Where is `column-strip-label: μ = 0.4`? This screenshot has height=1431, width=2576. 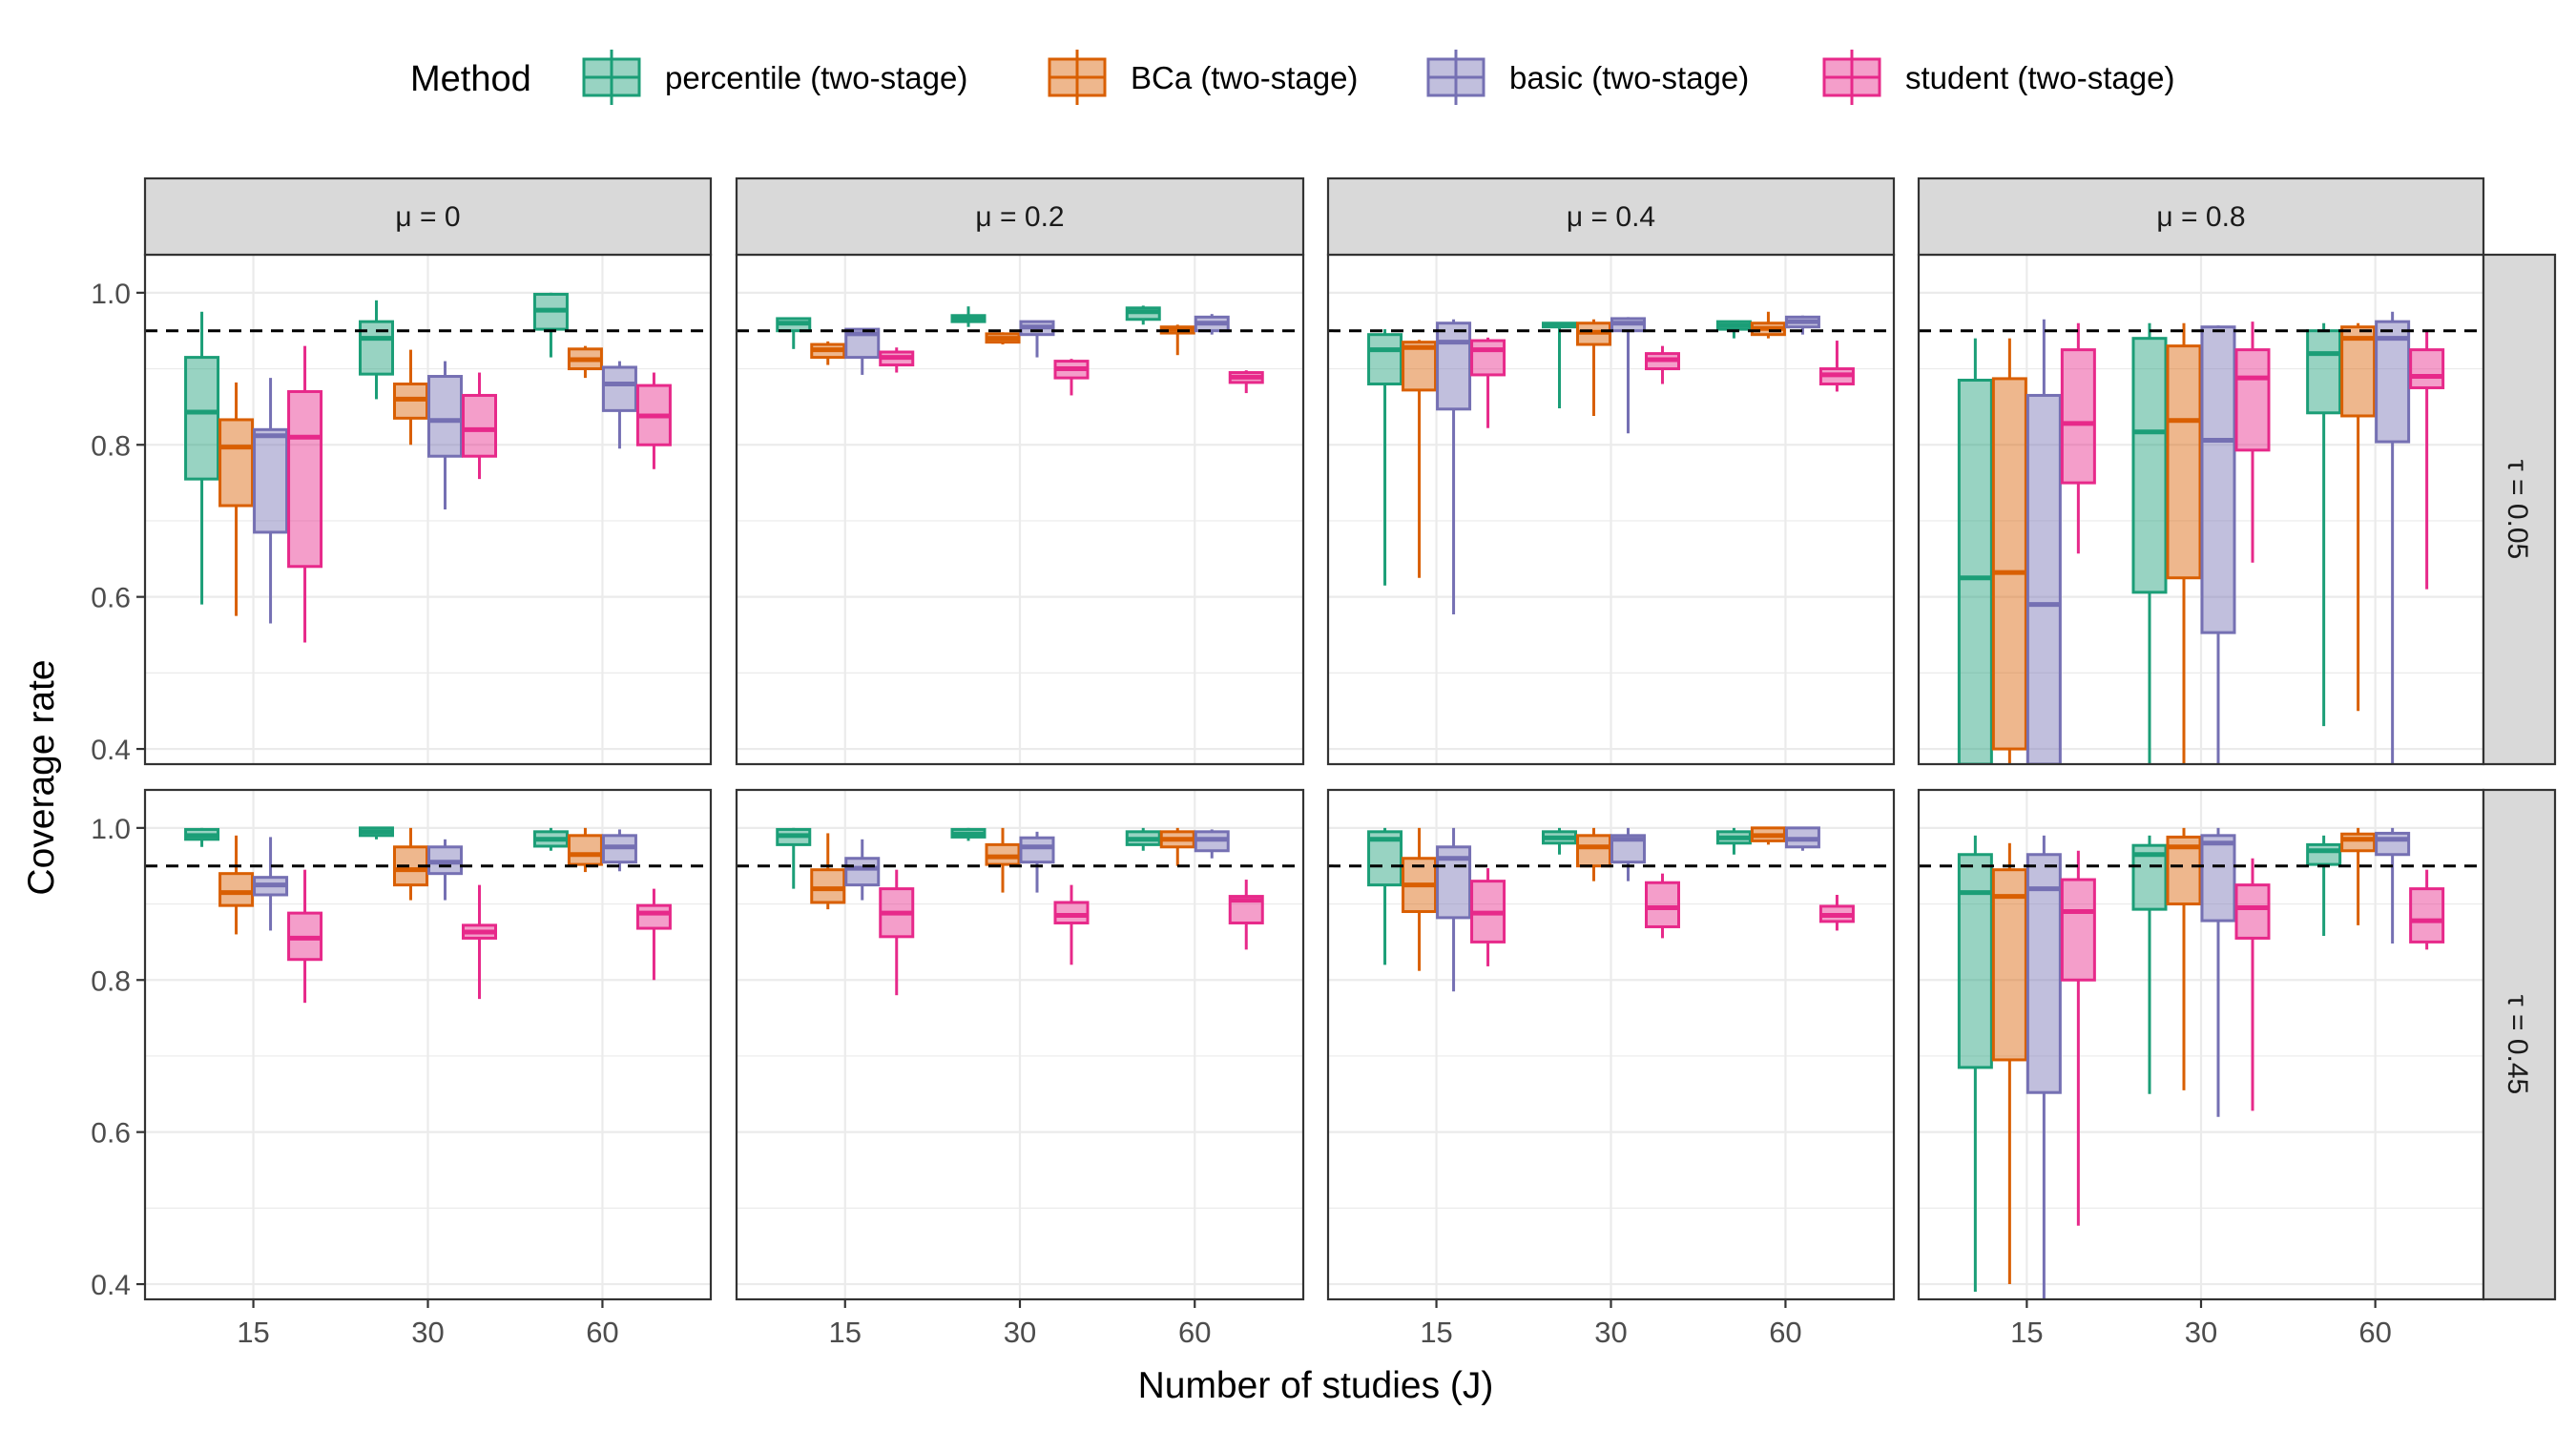 column-strip-label: μ = 0.4 is located at coordinates (1611, 217).